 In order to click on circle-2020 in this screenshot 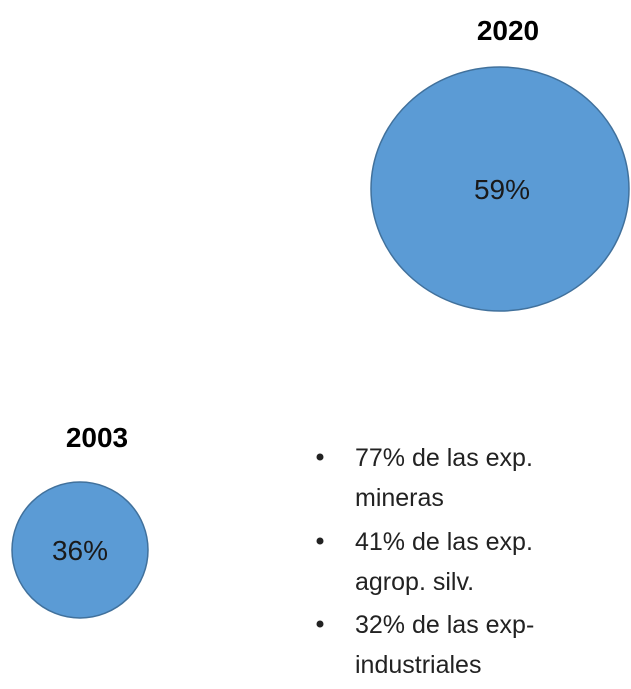, I will do `click(500, 189)`.